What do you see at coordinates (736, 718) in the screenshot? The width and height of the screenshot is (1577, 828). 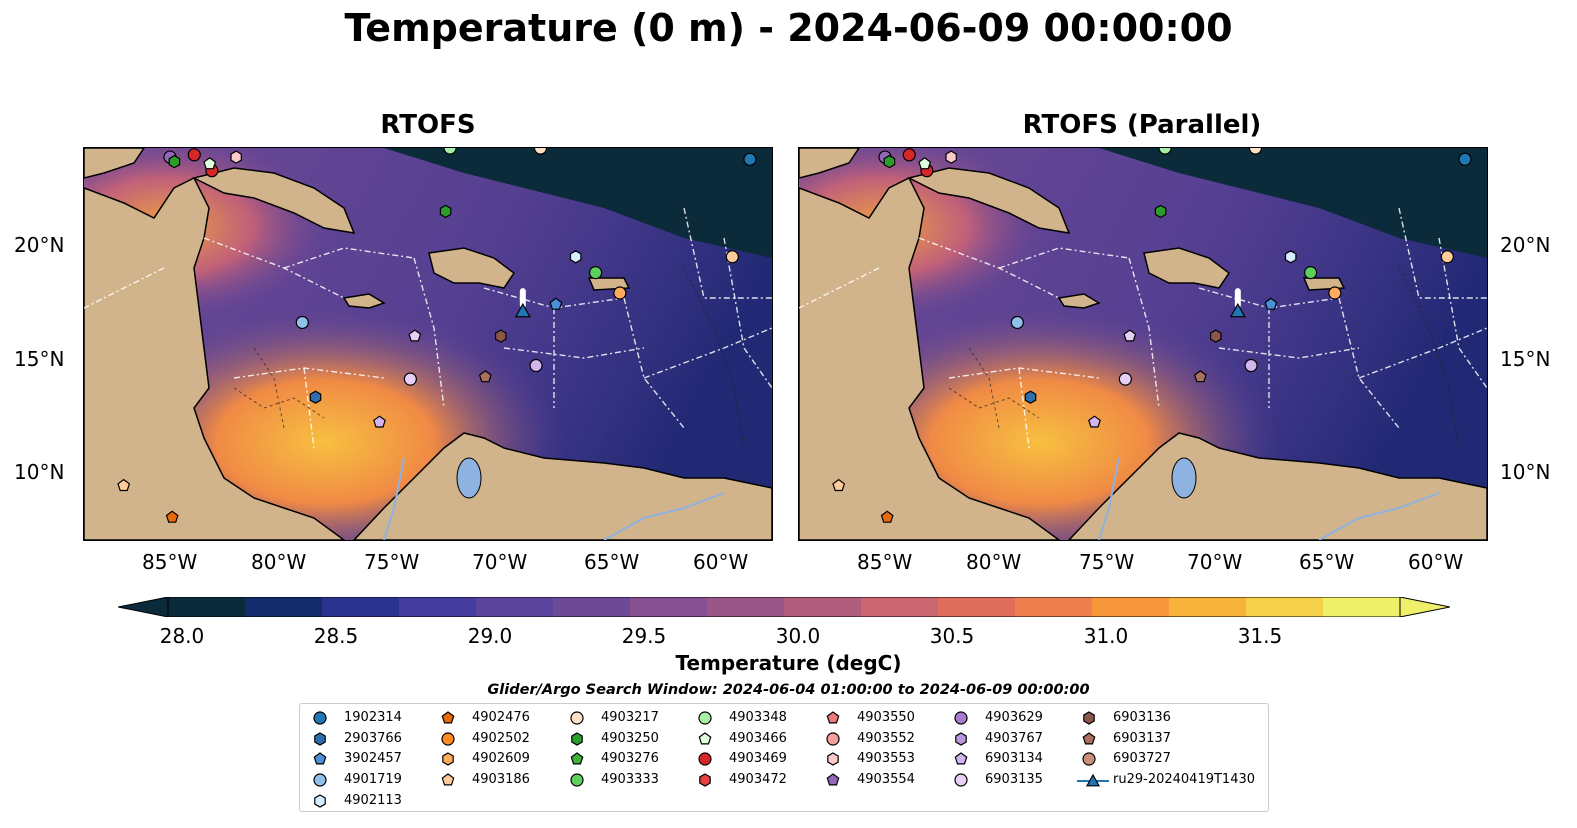 I see `legend-item: 4903348` at bounding box center [736, 718].